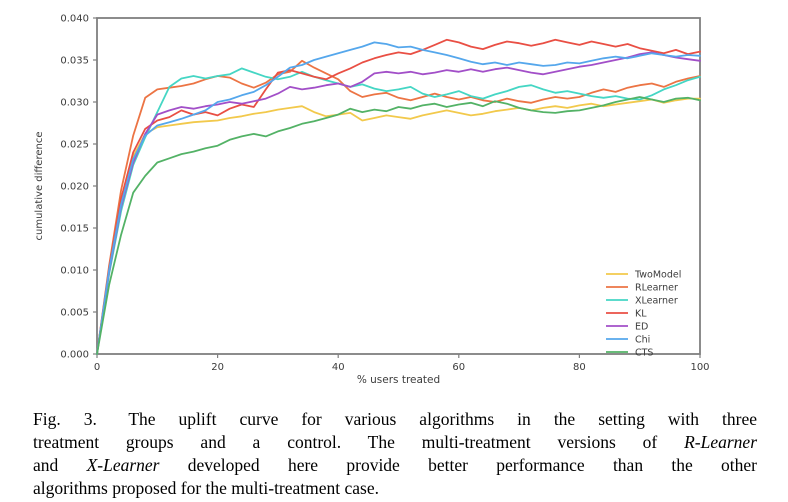 Image resolution: width=788 pixels, height=502 pixels. Describe the element at coordinates (74, 19) in the screenshot. I see `y-tick-label: 0.040` at that location.